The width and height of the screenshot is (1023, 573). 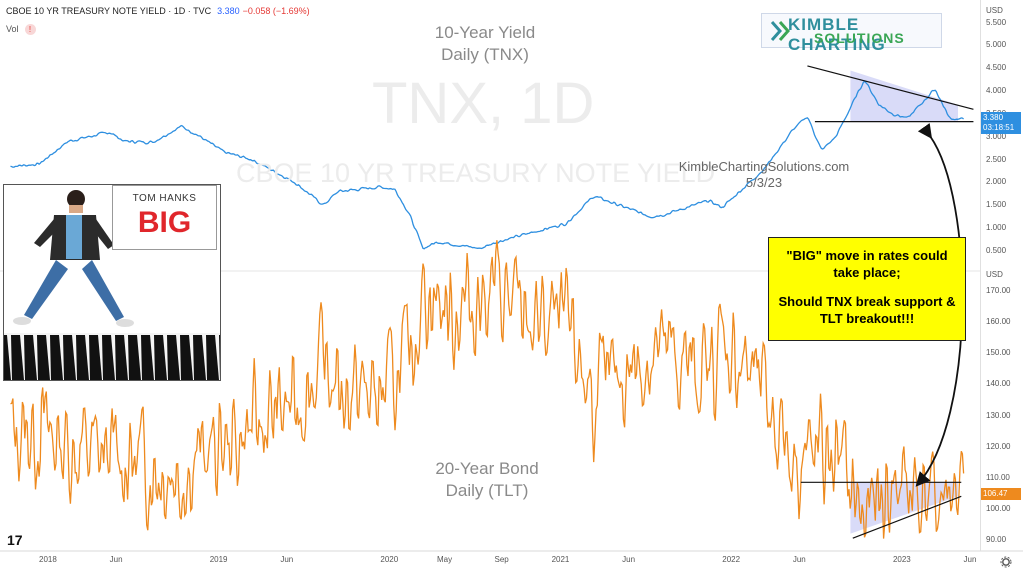 What do you see at coordinates (996, 45) in the screenshot?
I see `tnx-y-tick: 5.000` at bounding box center [996, 45].